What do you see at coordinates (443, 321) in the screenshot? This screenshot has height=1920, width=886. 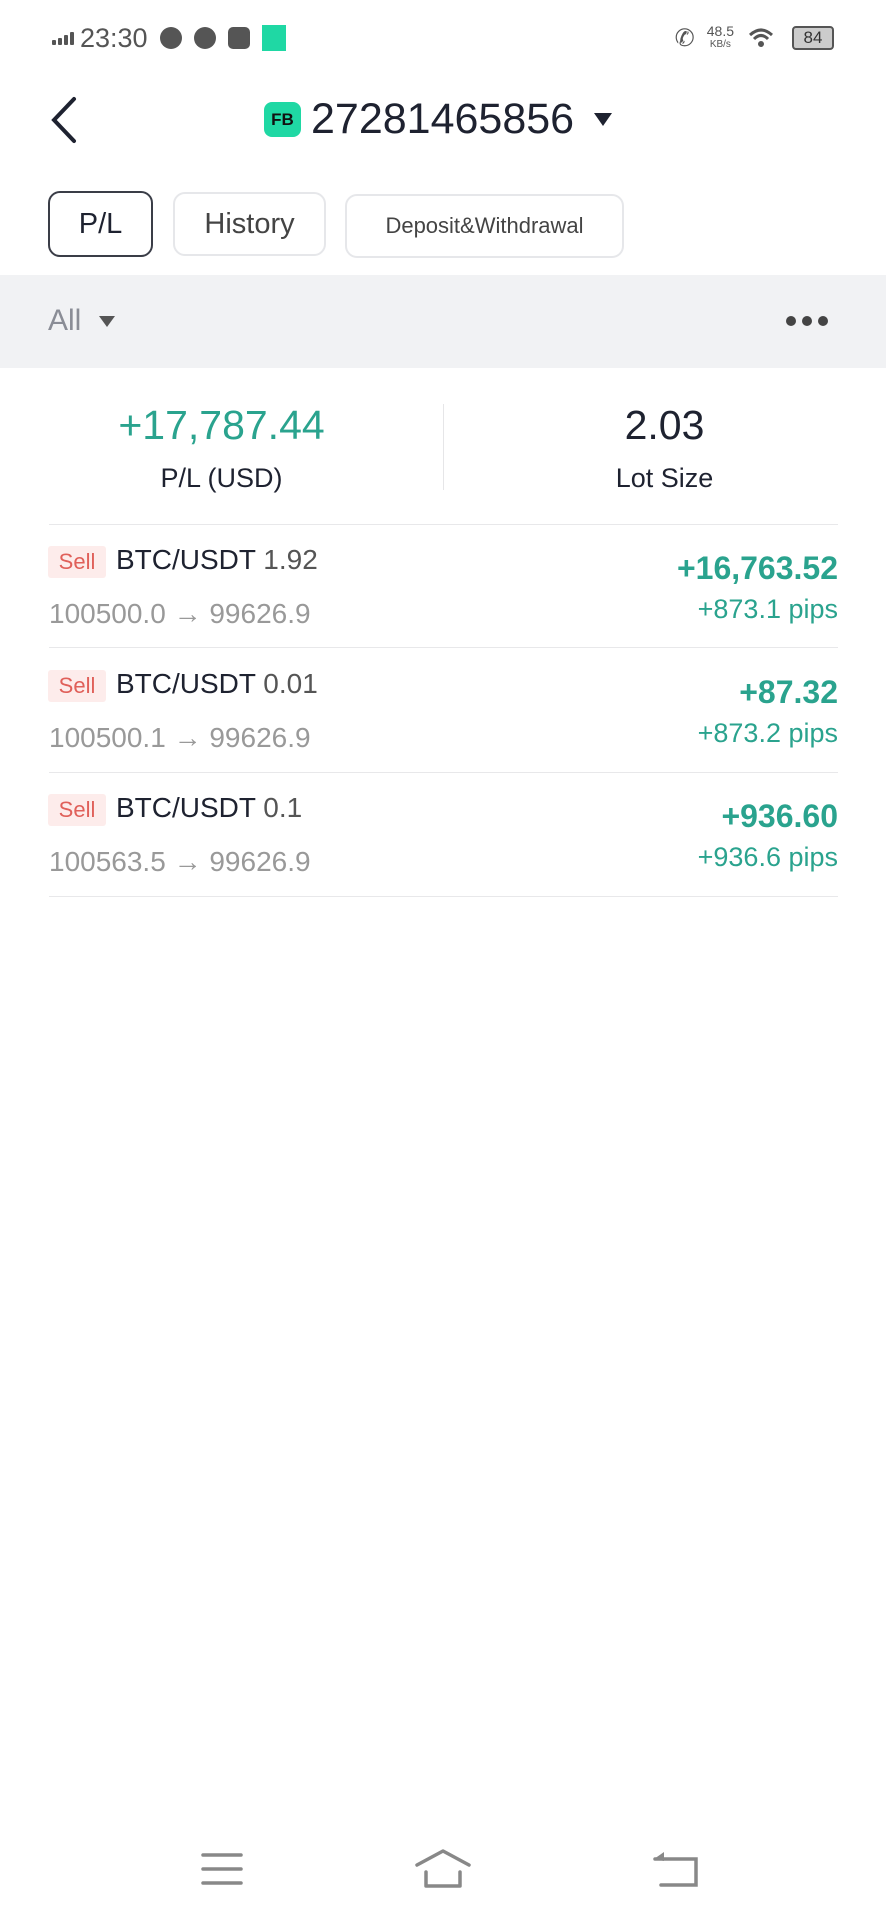 I see `filter-bar` at bounding box center [443, 321].